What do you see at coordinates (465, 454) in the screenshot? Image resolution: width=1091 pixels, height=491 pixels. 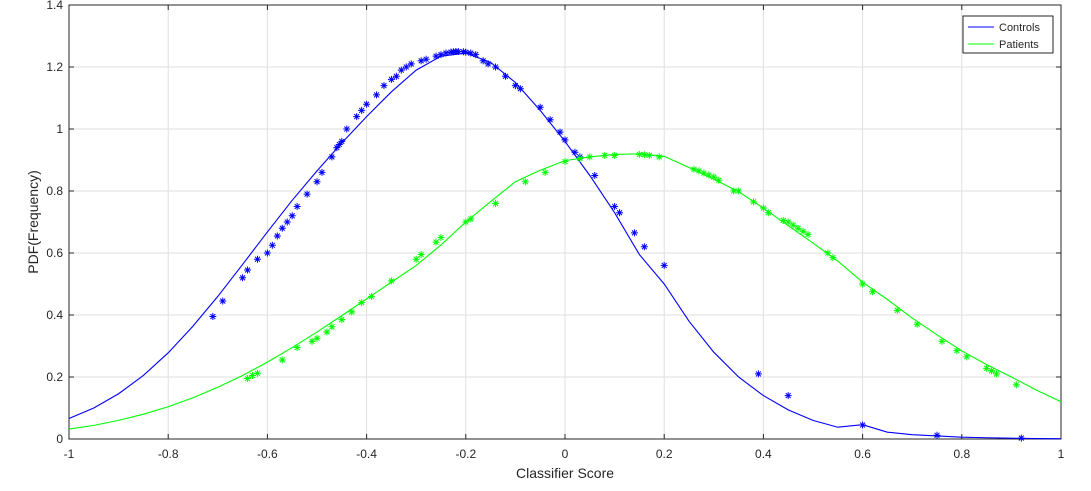 I see `x-tick-label: -0.2` at bounding box center [465, 454].